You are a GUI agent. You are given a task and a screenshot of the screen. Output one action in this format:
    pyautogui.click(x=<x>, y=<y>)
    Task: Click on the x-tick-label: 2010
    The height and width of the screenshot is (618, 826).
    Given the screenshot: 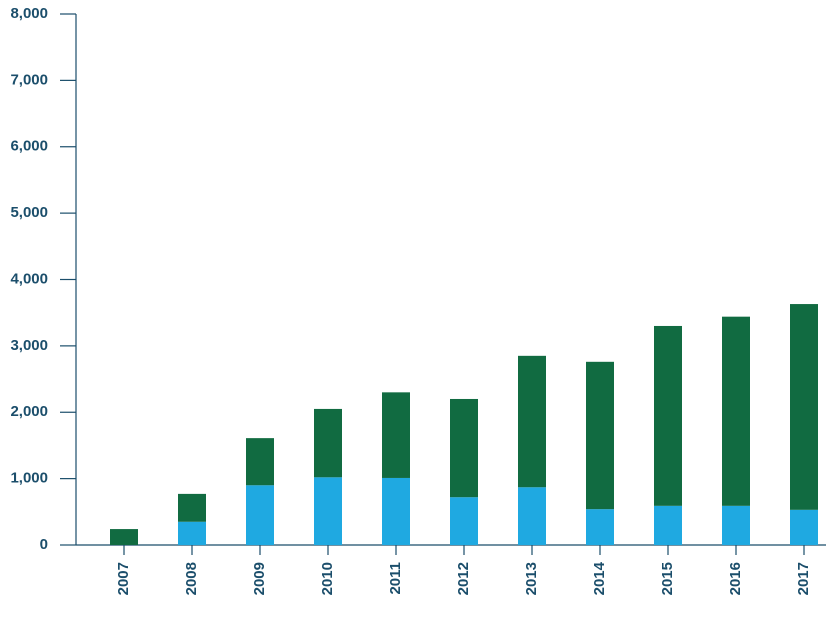 What is the action you would take?
    pyautogui.click(x=327, y=578)
    